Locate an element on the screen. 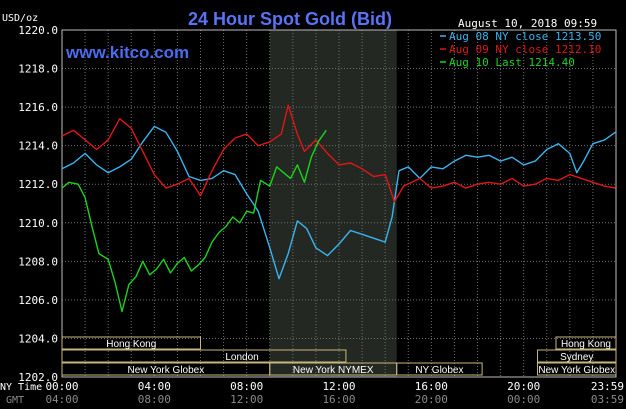 Image resolution: width=626 pixels, height=409 pixels. y-tick-label: 1210.0 is located at coordinates (38, 223).